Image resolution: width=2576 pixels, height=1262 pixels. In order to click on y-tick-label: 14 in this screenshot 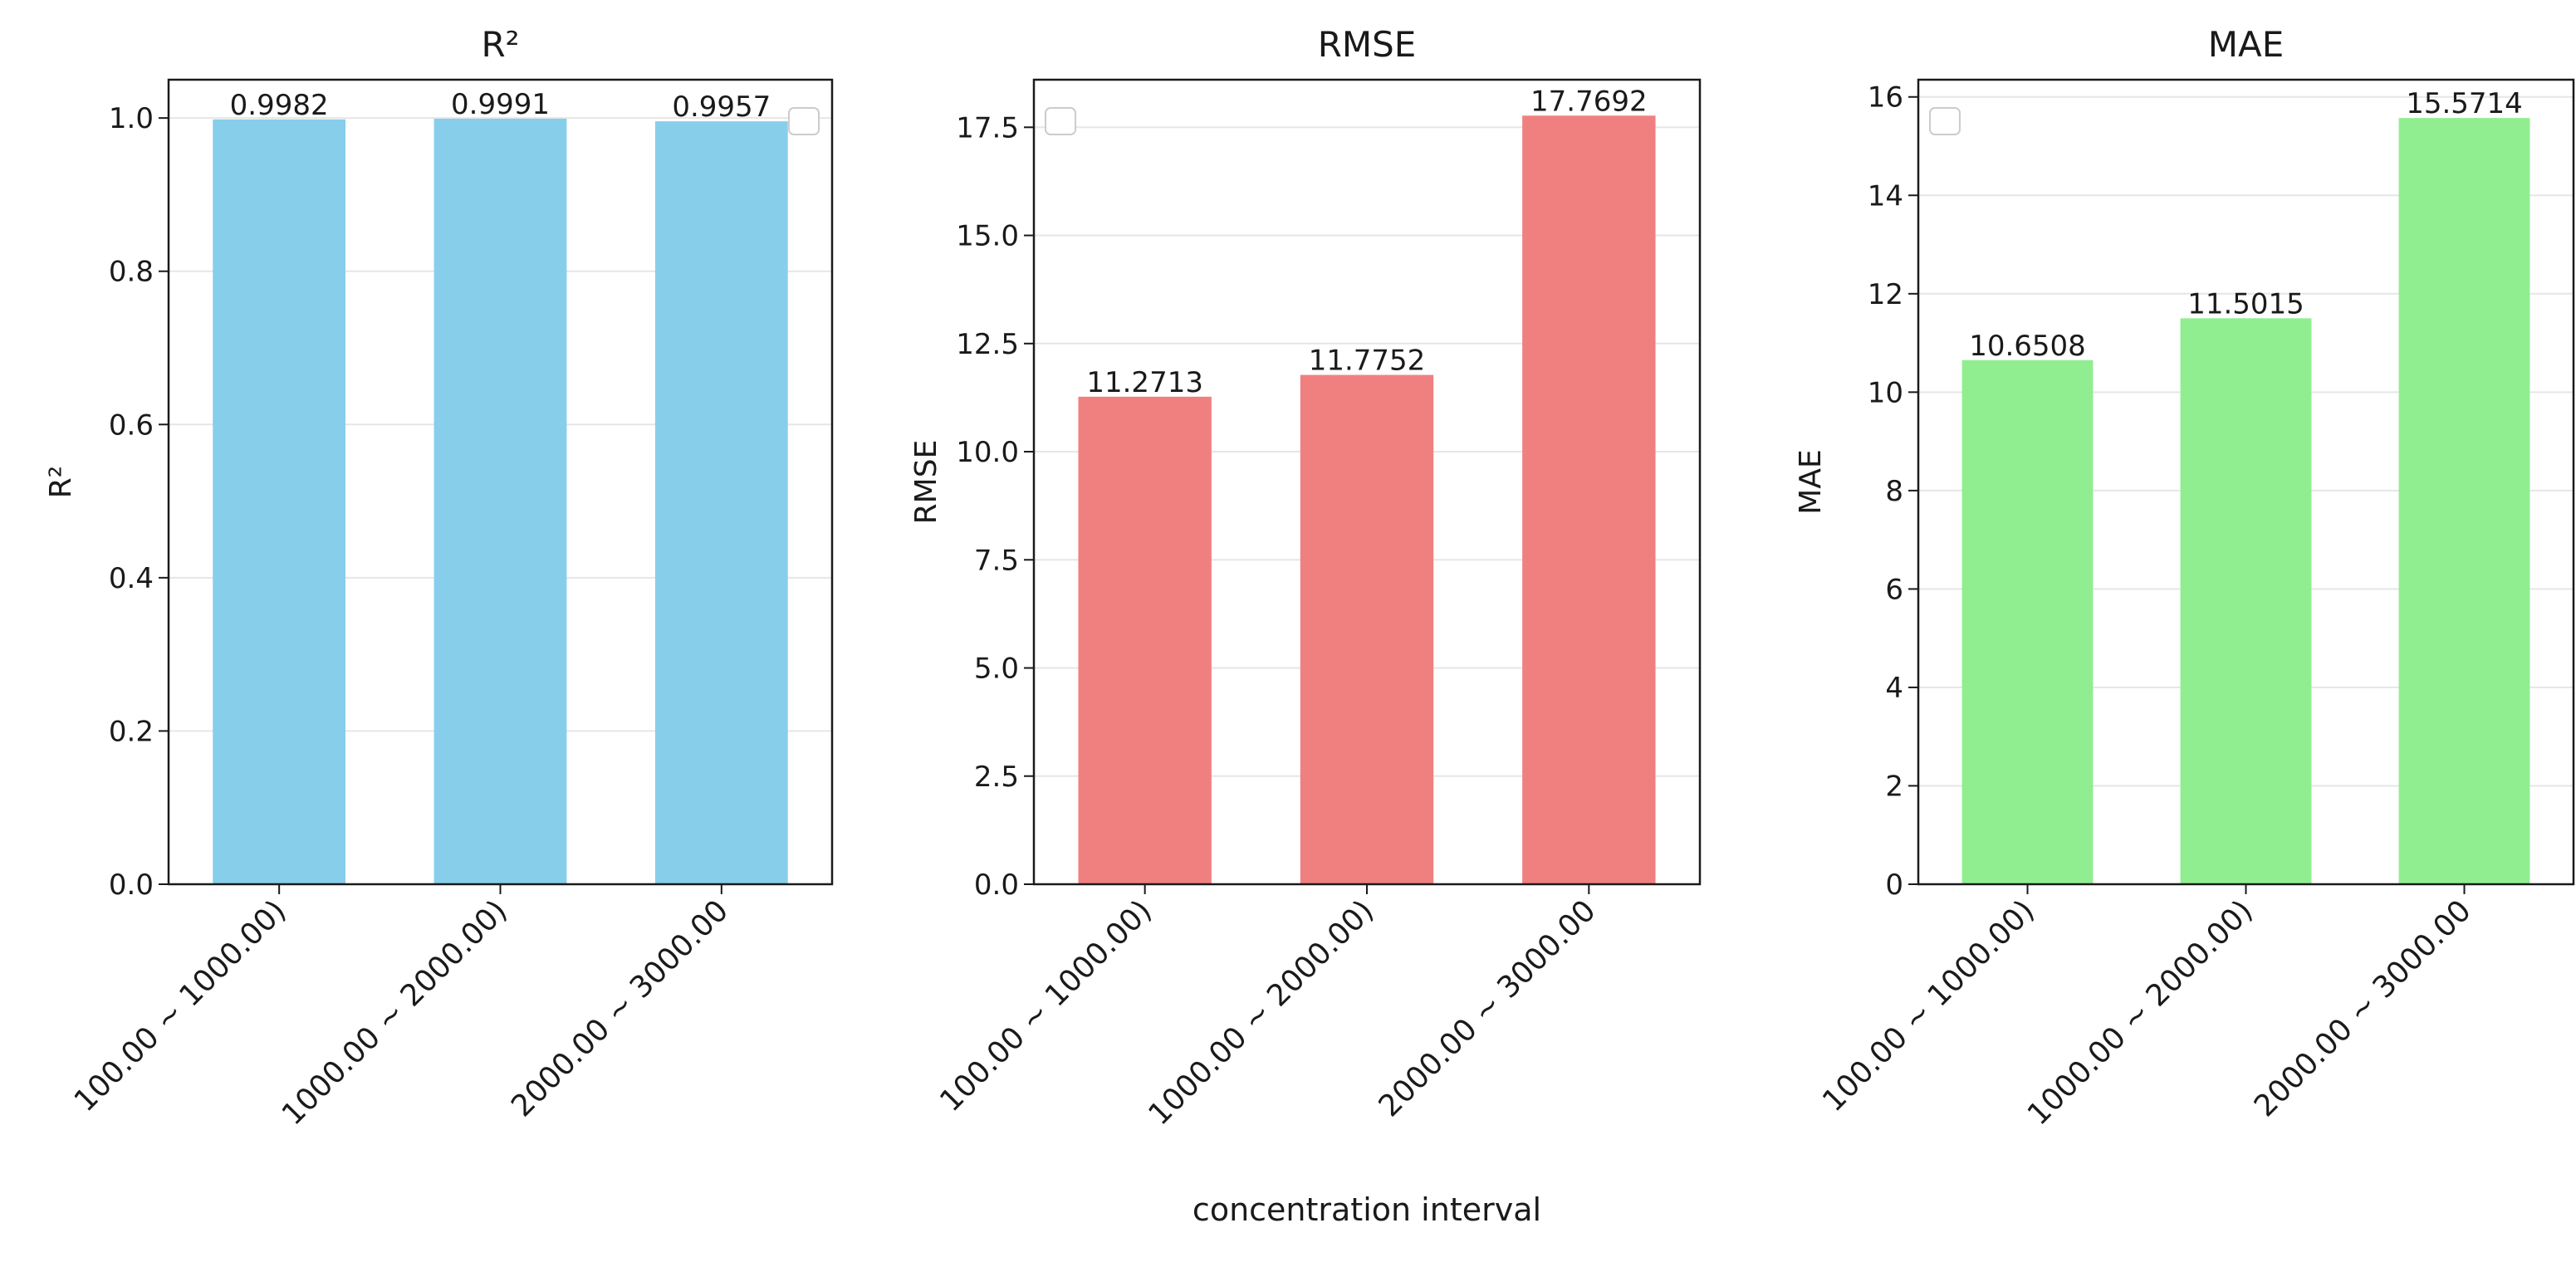, I will do `click(1886, 196)`.